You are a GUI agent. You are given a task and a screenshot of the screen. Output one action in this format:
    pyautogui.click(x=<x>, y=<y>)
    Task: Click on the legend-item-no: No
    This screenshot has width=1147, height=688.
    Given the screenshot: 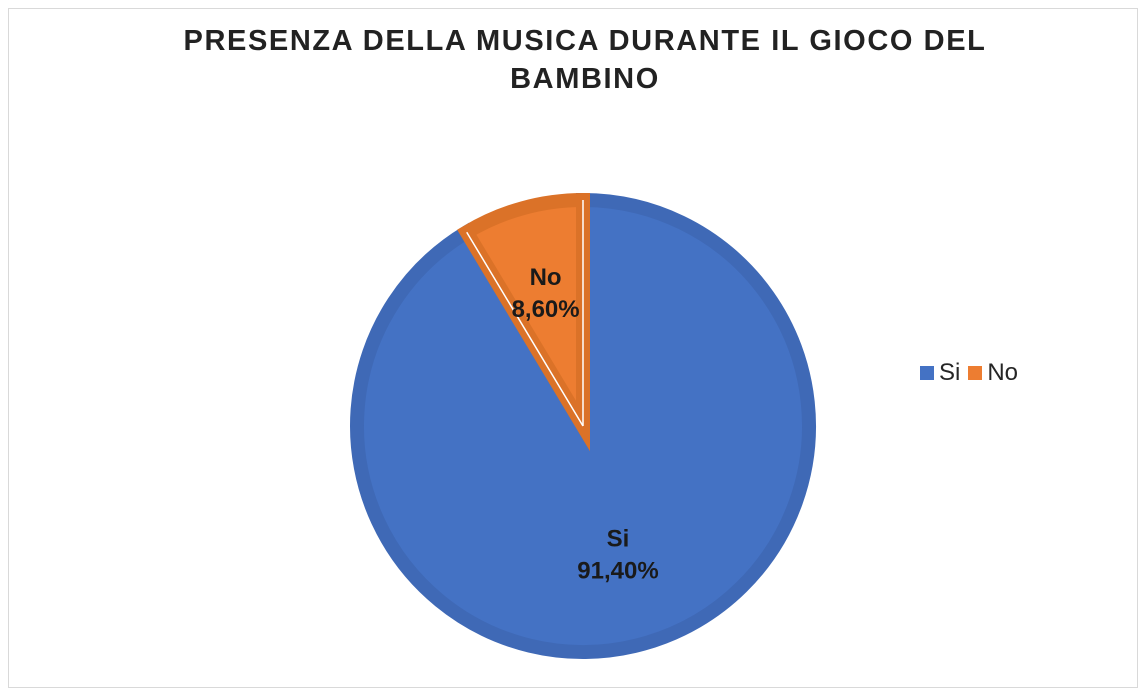 What is the action you would take?
    pyautogui.click(x=993, y=373)
    